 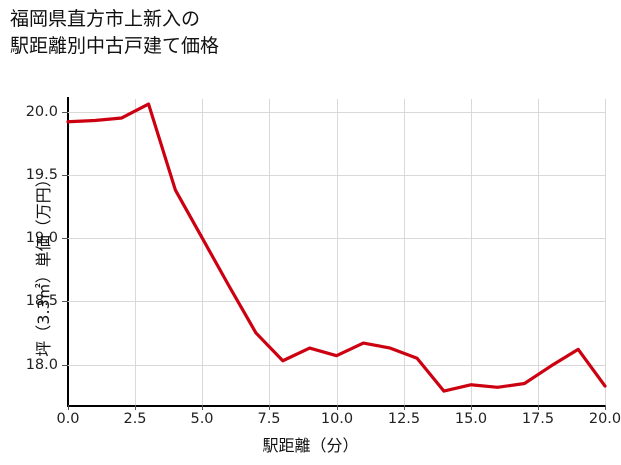 What do you see at coordinates (404, 419) in the screenshot?
I see `x-tick-label: 12.5` at bounding box center [404, 419].